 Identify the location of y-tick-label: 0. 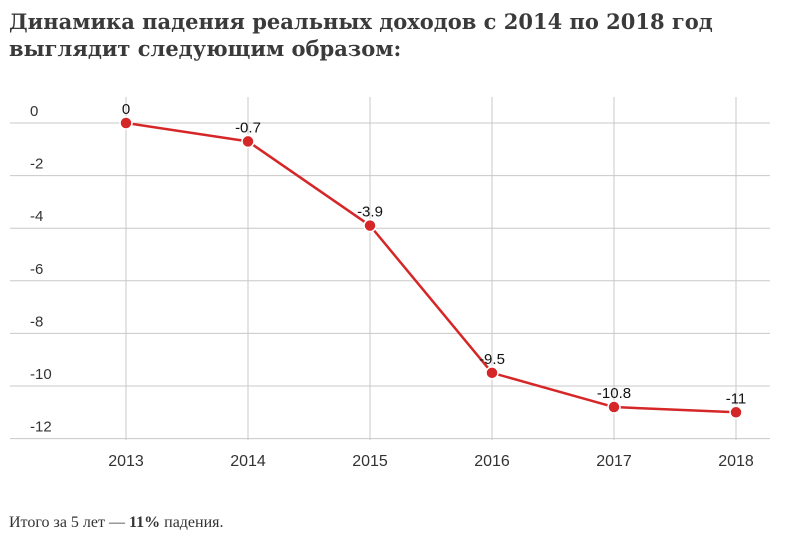
(34, 111).